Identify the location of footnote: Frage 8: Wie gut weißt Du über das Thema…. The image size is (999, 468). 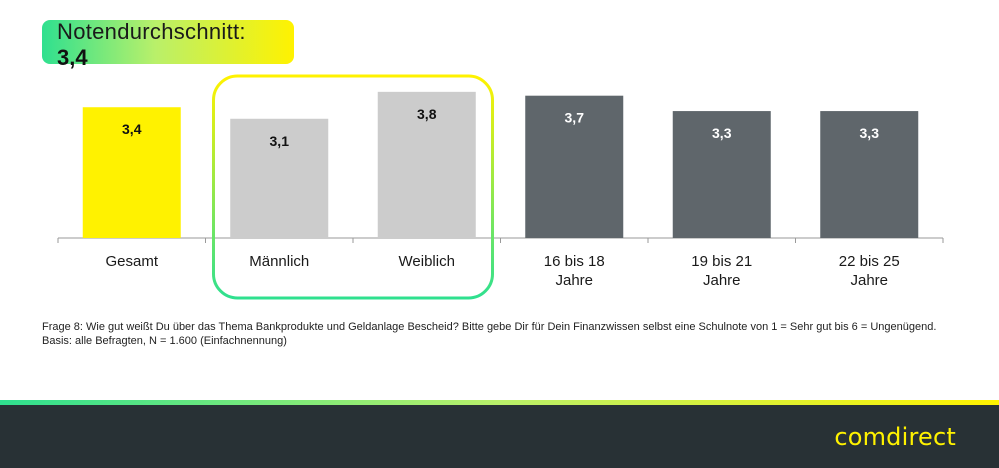
(502, 334).